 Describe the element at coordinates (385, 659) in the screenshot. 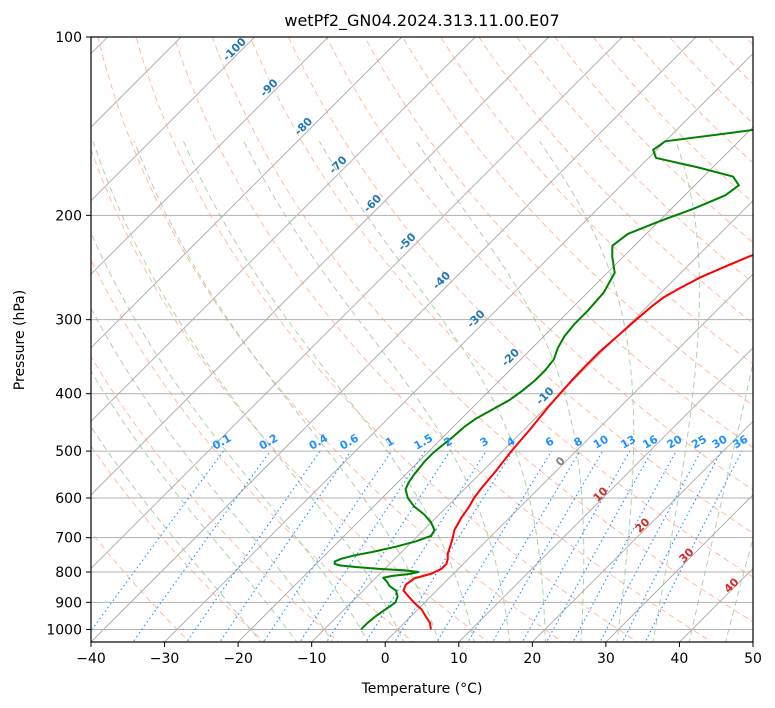

I see `x-tick-label: 0` at that location.